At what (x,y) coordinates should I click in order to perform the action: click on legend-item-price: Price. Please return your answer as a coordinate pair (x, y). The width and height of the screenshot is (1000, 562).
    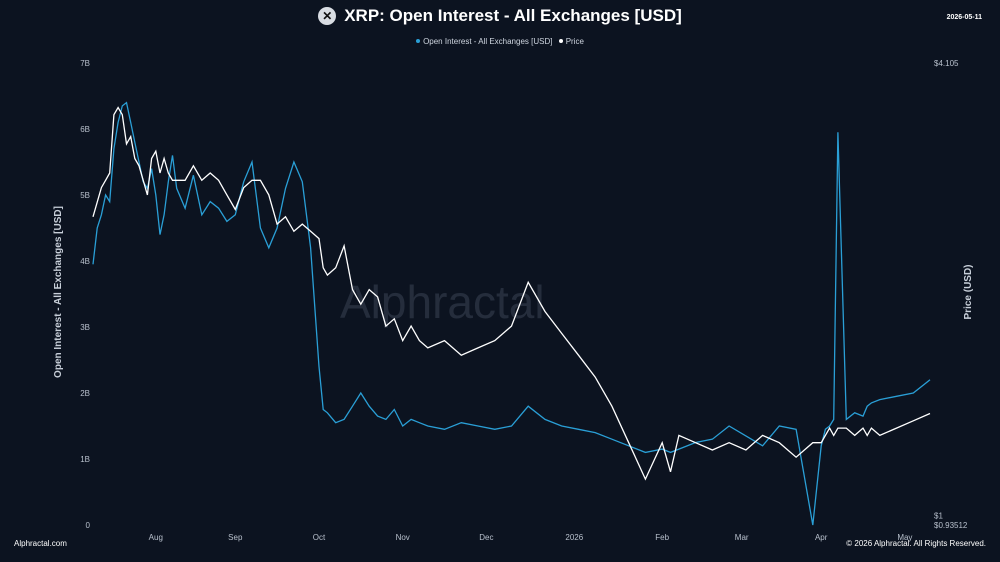
    Looking at the image, I should click on (571, 41).